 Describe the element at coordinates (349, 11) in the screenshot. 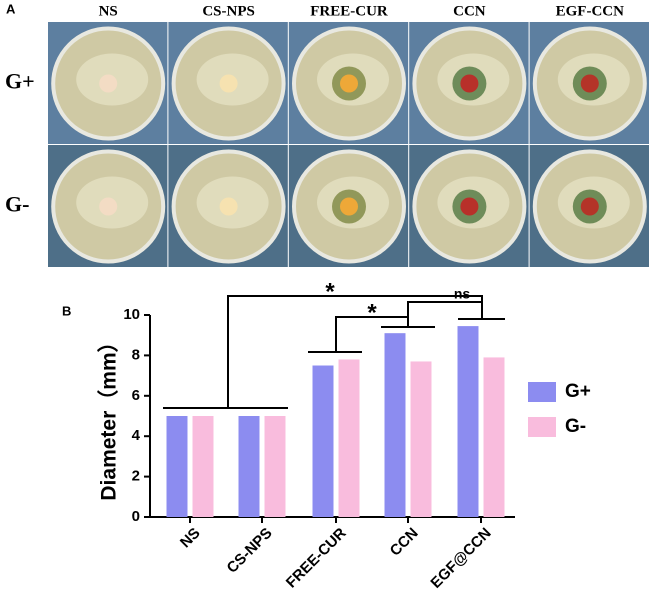

I see `column-header: FREE-CUR` at that location.